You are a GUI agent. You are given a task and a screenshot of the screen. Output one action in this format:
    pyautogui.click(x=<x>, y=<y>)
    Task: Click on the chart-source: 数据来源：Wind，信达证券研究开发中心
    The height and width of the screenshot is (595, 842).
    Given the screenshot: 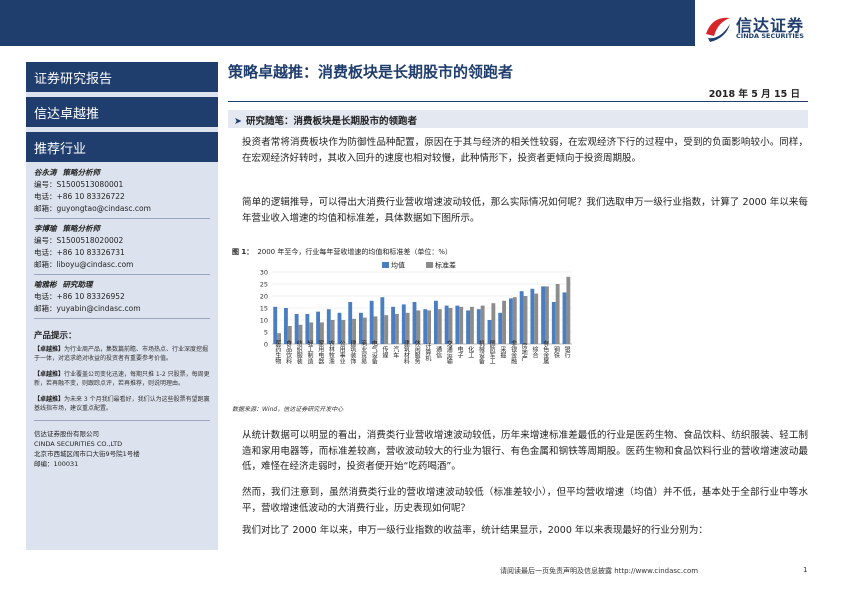 What is the action you would take?
    pyautogui.click(x=288, y=409)
    